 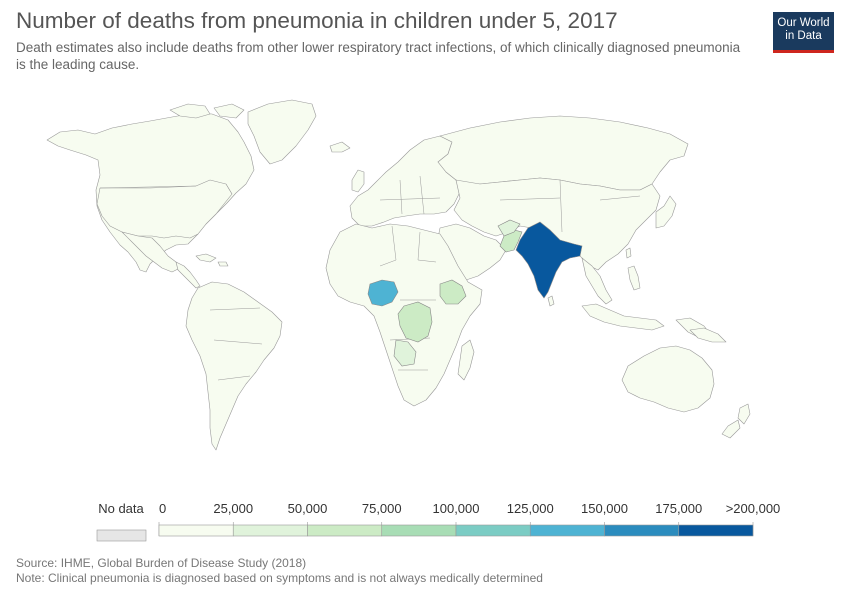 I want to click on legend-tick-label: 50,000, so click(x=308, y=508).